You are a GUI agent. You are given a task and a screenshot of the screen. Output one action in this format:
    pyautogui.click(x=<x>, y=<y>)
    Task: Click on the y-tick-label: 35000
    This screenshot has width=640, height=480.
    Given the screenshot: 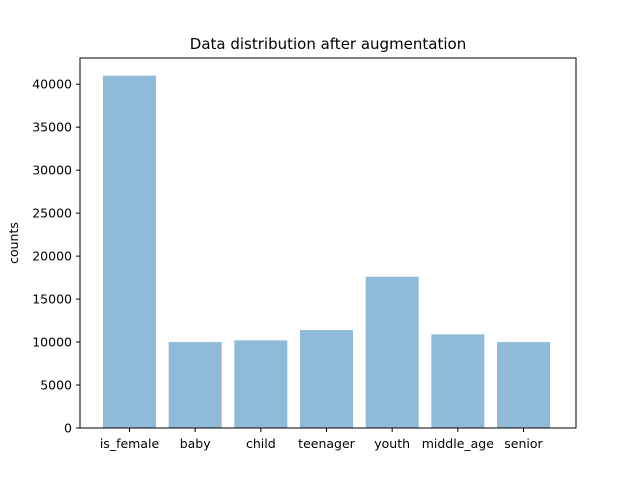 What is the action you would take?
    pyautogui.click(x=52, y=127)
    